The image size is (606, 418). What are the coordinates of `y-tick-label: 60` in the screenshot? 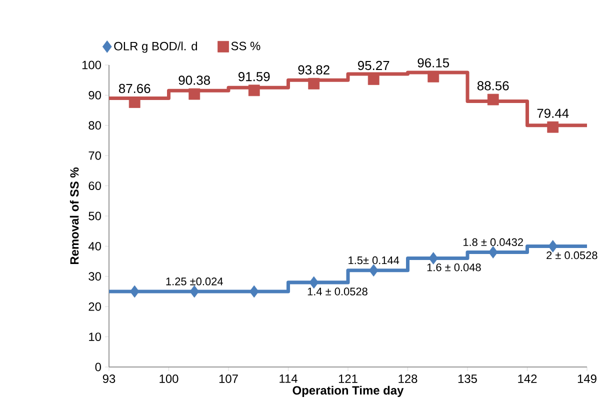 It's located at (95, 186).